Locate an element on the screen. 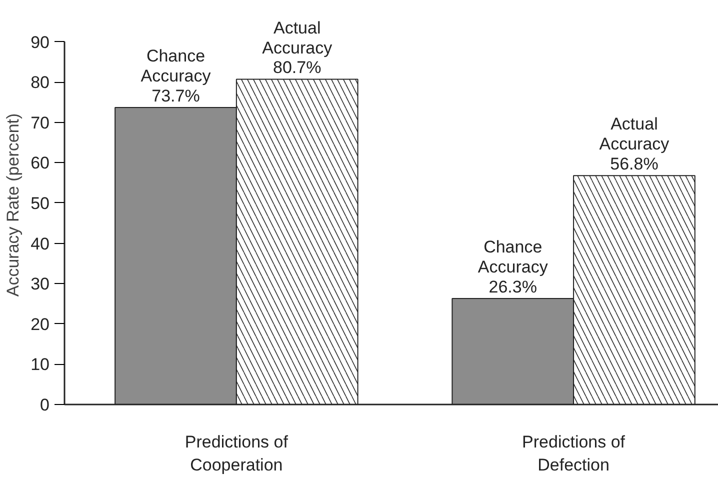 This screenshot has height=477, width=718. data-label: 56.8% is located at coordinates (634, 164).